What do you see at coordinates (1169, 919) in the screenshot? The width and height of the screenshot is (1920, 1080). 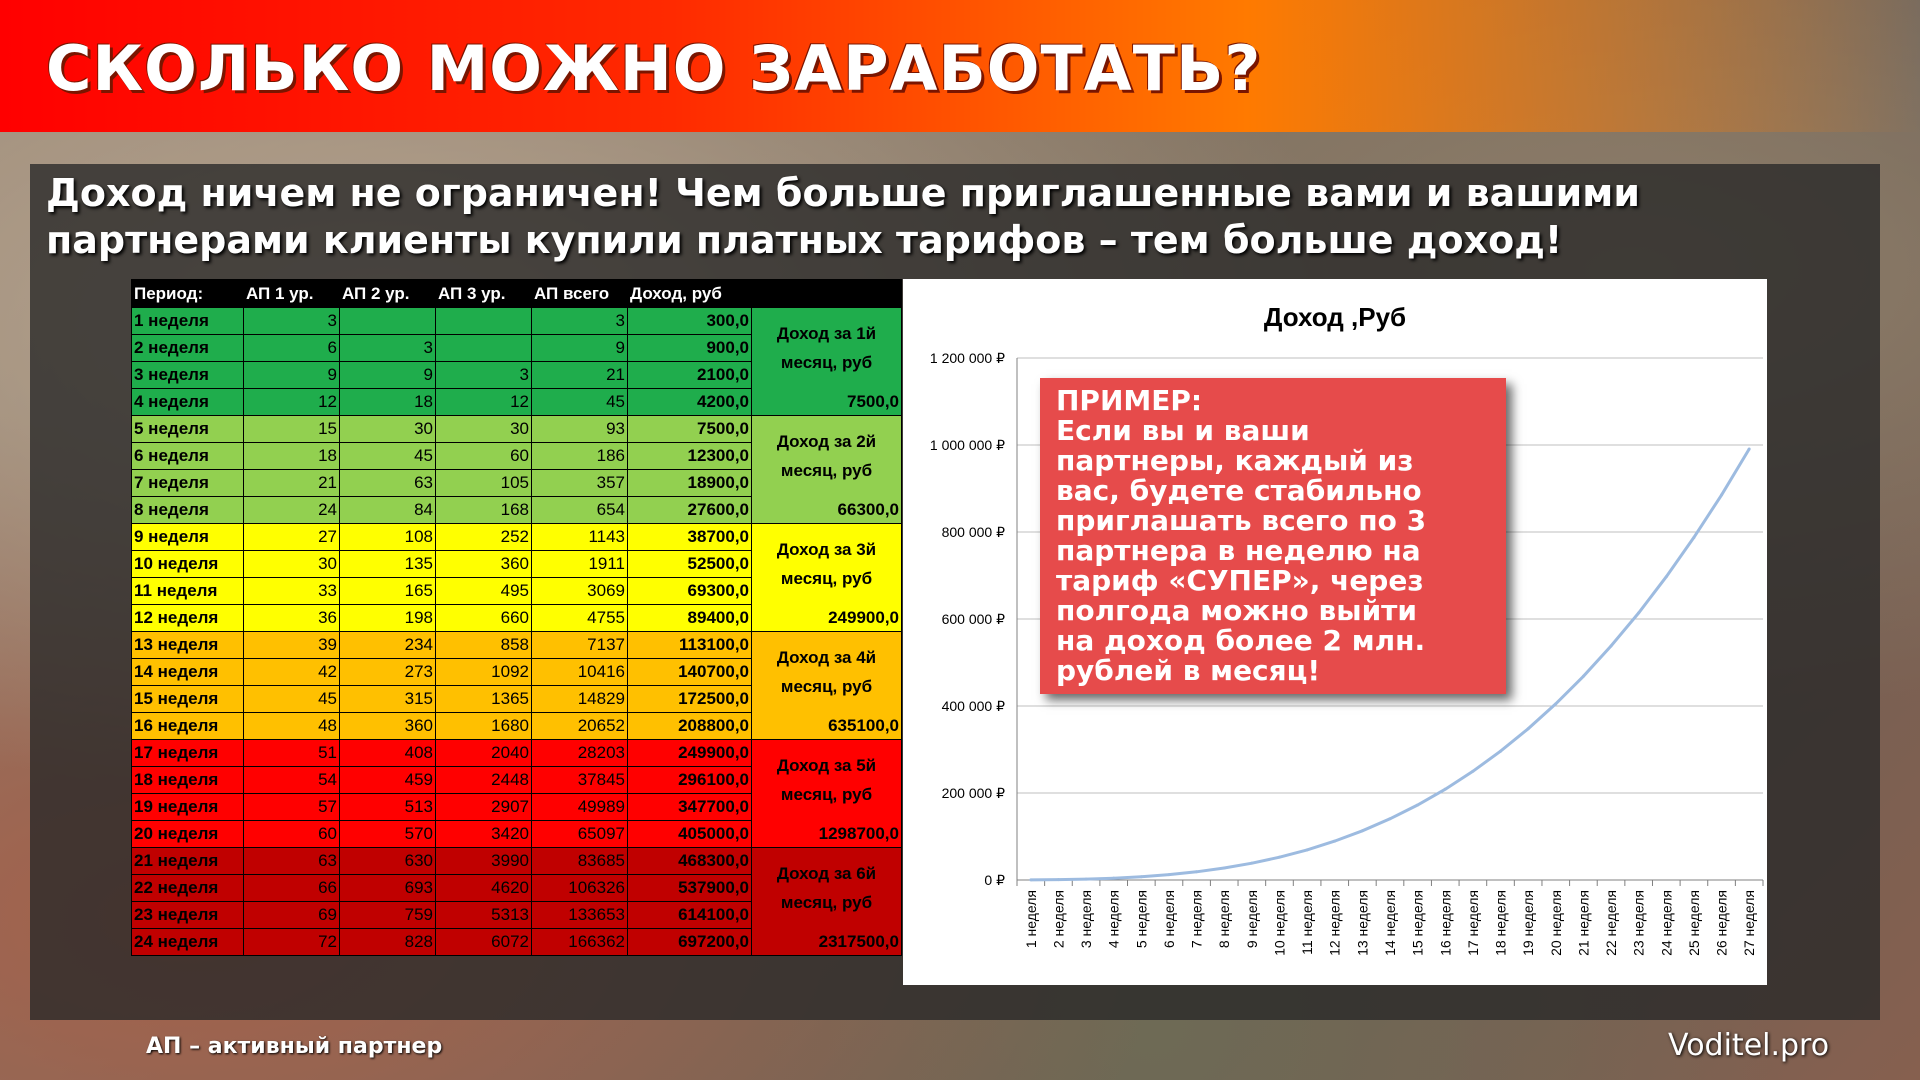 I see `x-tick-label: 6 неделя` at bounding box center [1169, 919].